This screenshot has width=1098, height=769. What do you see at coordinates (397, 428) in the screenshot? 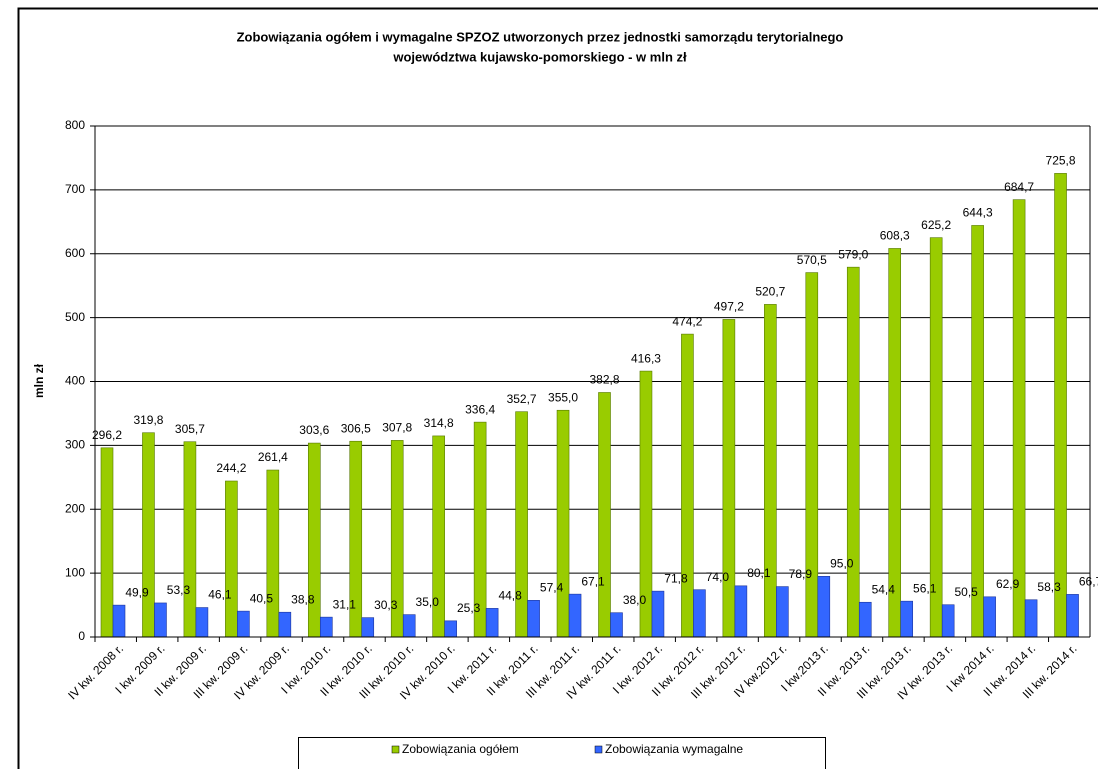
I see `data-label: 307,8` at bounding box center [397, 428].